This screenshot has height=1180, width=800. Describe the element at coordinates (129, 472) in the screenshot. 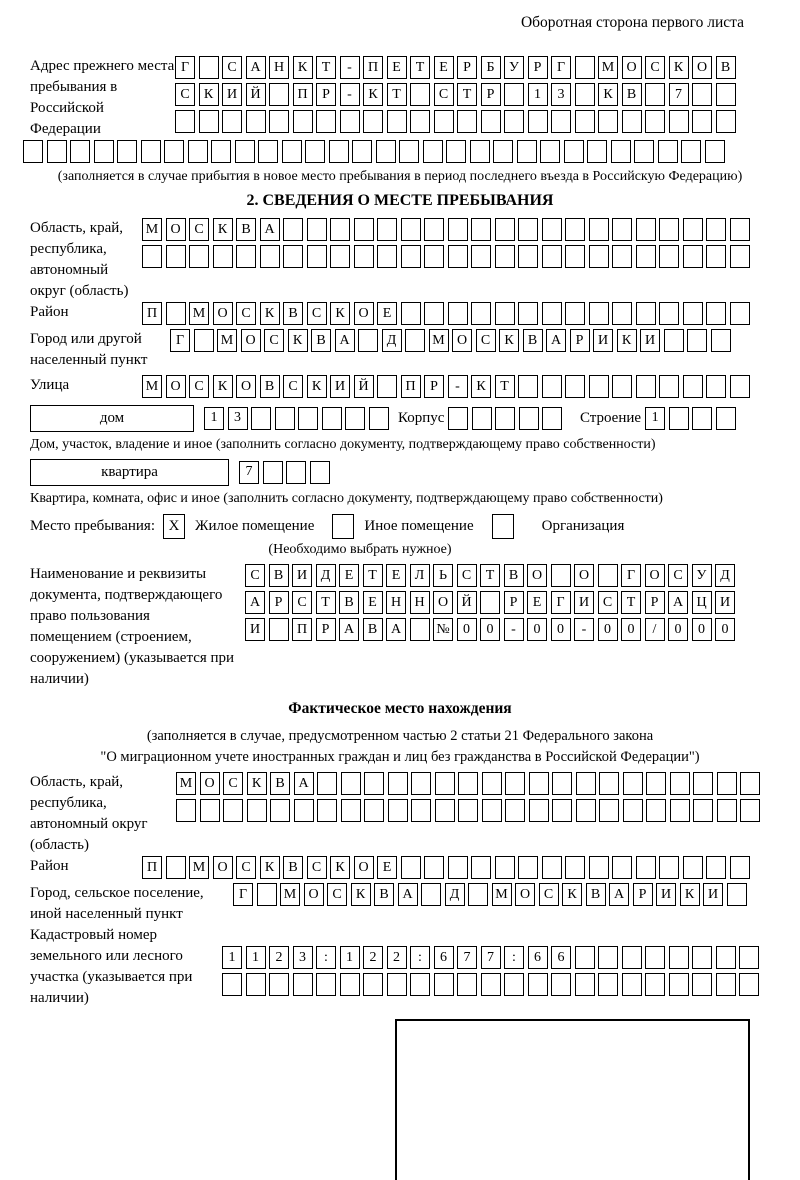

I see `apartment-field: квартира` at that location.